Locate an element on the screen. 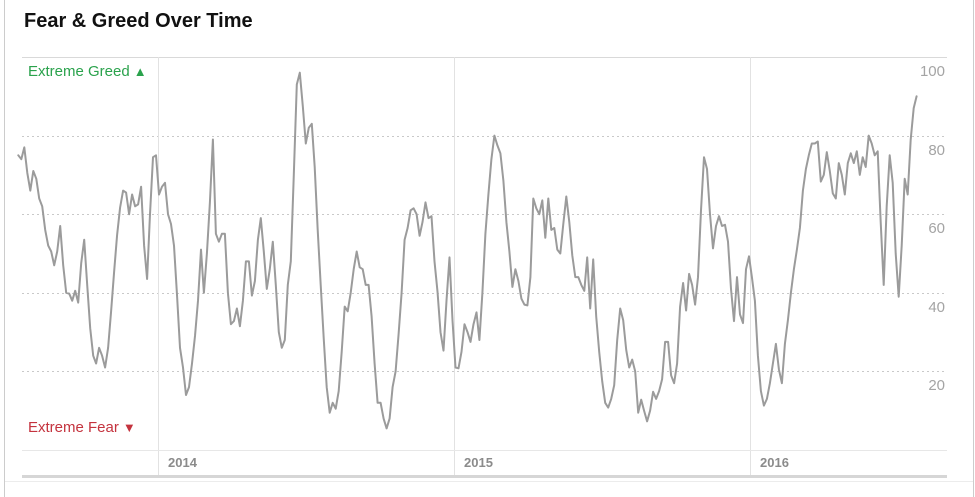  card-right-border is located at coordinates (973, 248).